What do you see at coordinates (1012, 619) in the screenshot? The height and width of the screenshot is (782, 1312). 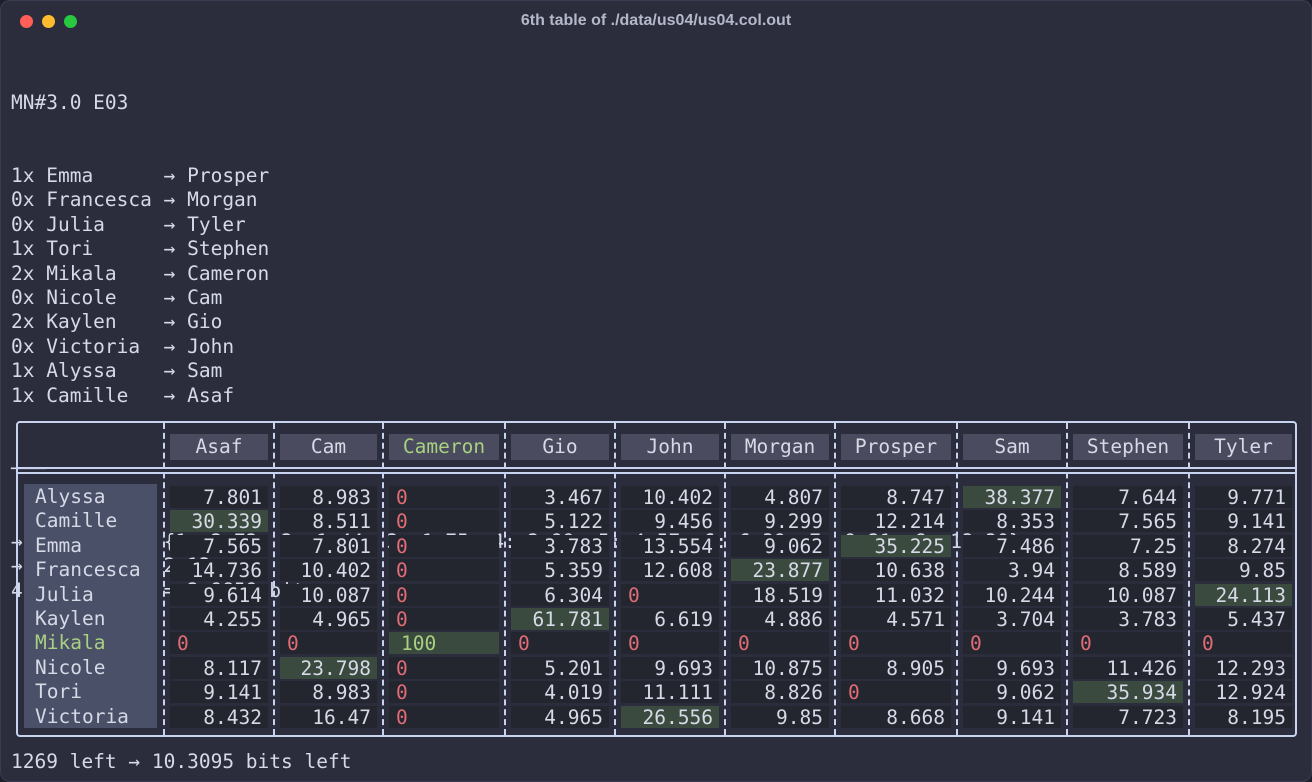 I see `table-cell: 3.704` at bounding box center [1012, 619].